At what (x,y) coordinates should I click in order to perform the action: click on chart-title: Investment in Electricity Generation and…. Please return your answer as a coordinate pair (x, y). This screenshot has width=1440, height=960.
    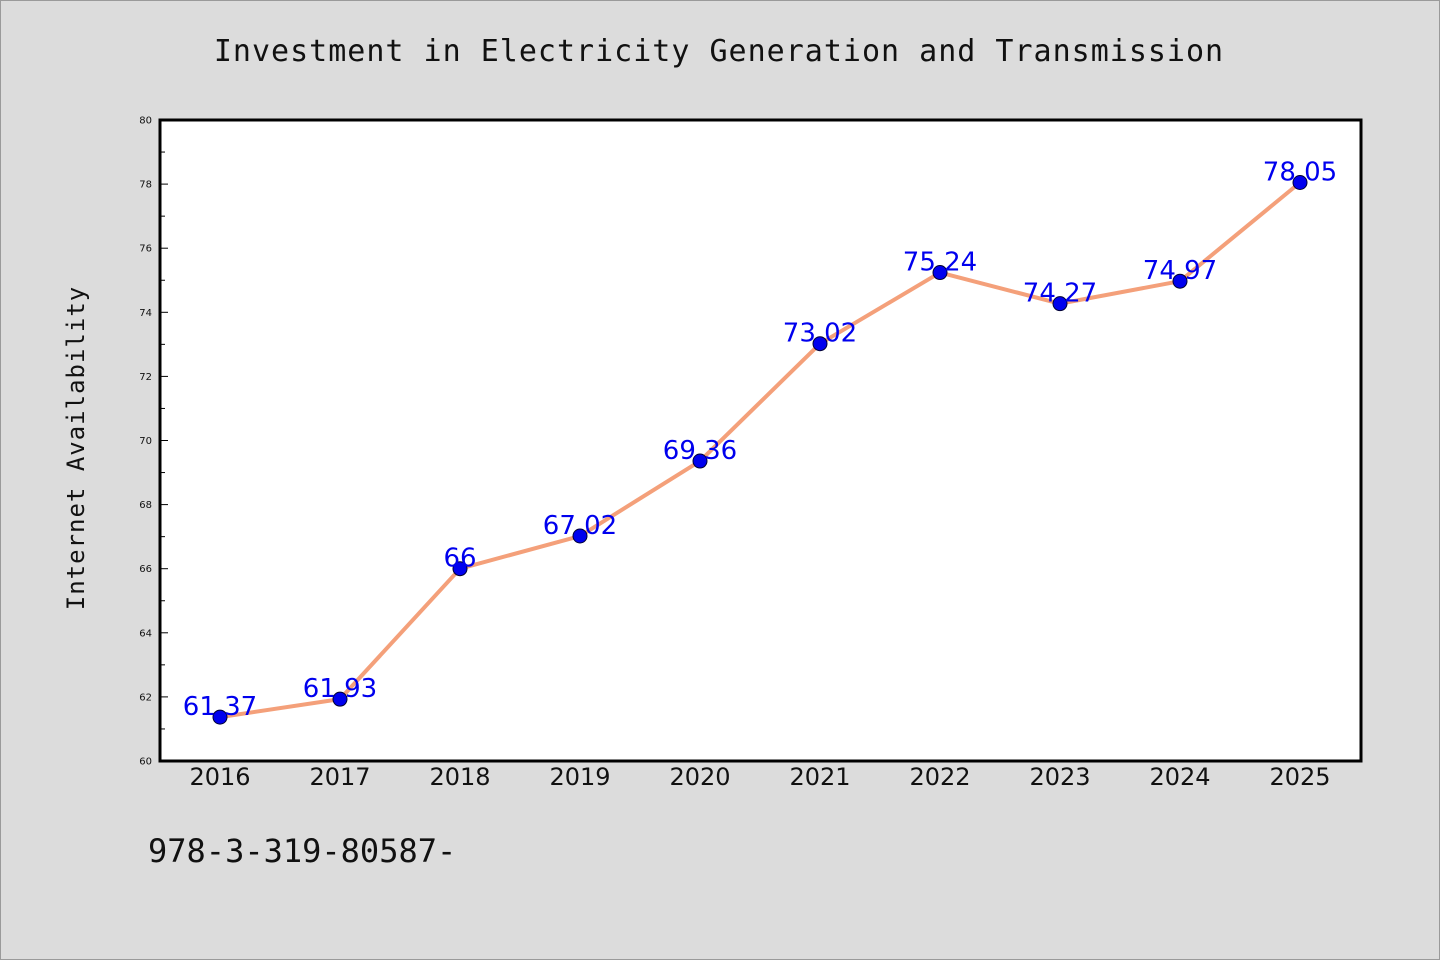
    Looking at the image, I should click on (719, 51).